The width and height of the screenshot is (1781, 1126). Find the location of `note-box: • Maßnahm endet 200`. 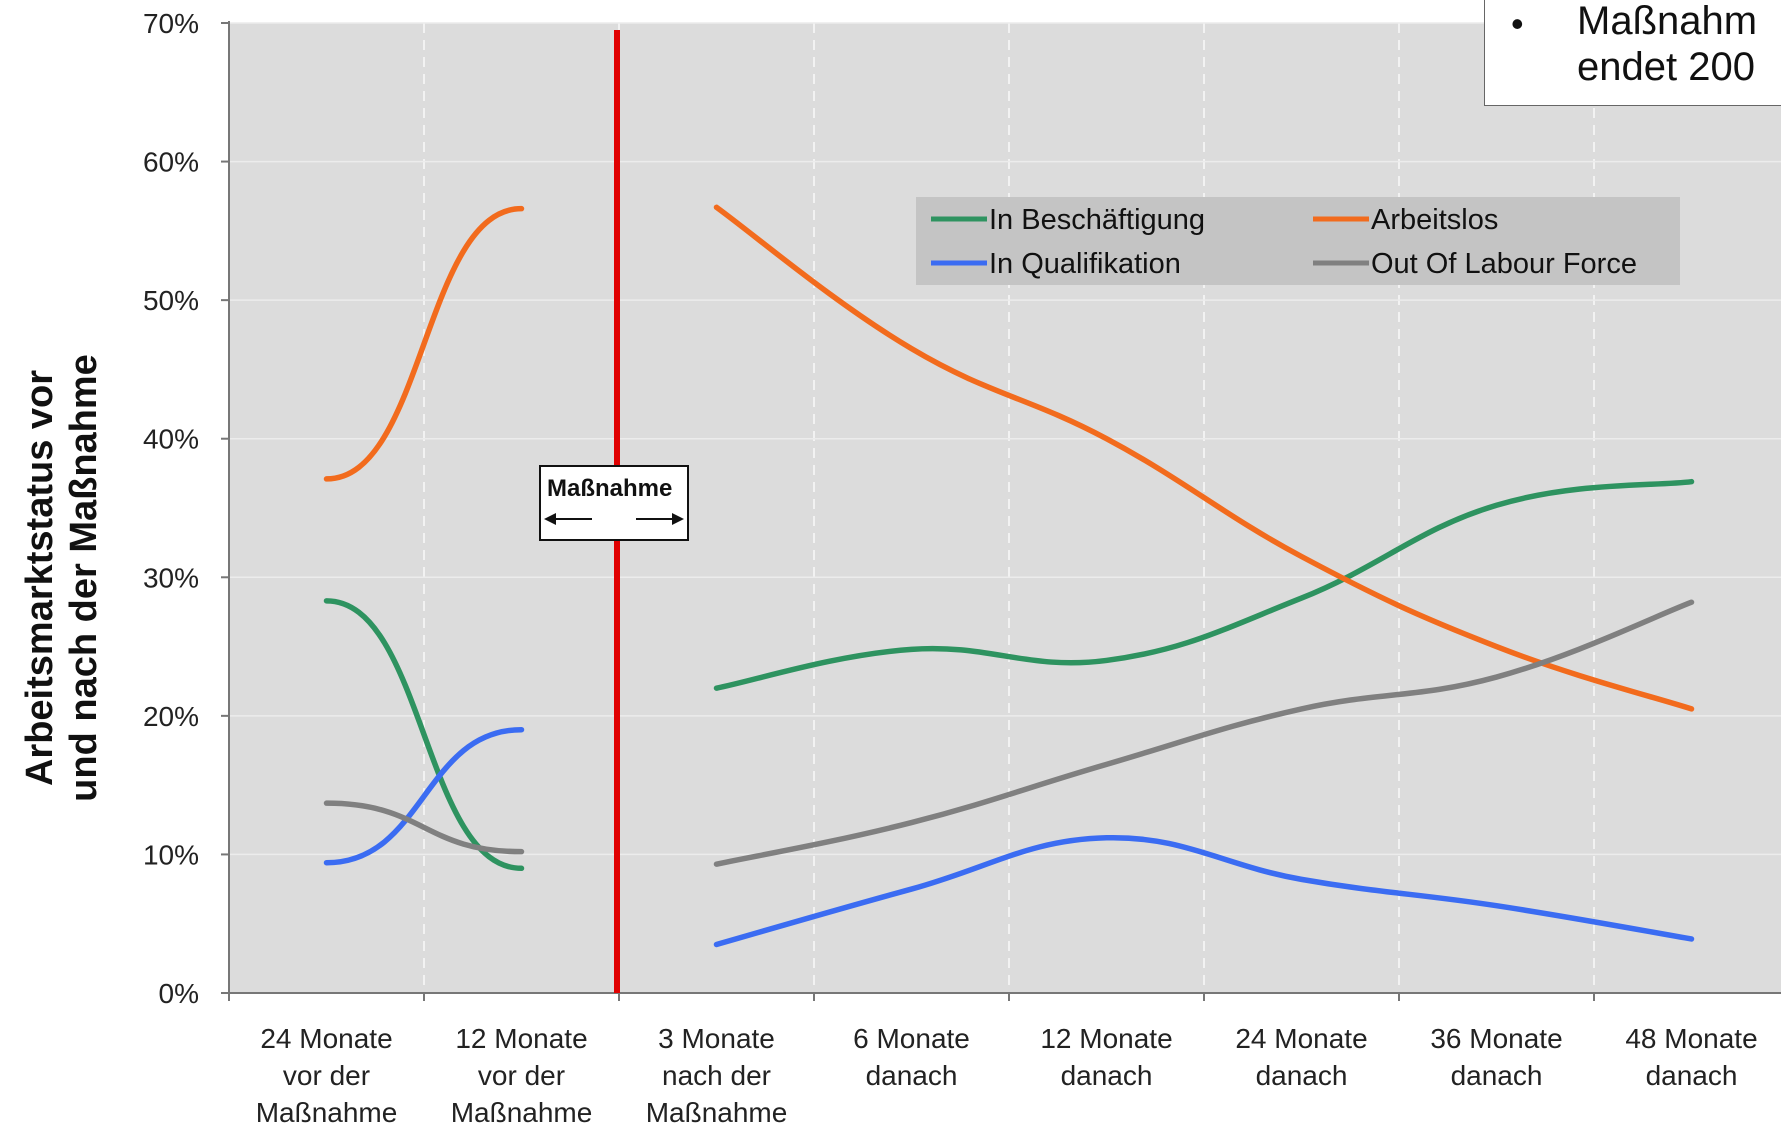

note-box: • Maßnahm endet 200 is located at coordinates (1632, 53).